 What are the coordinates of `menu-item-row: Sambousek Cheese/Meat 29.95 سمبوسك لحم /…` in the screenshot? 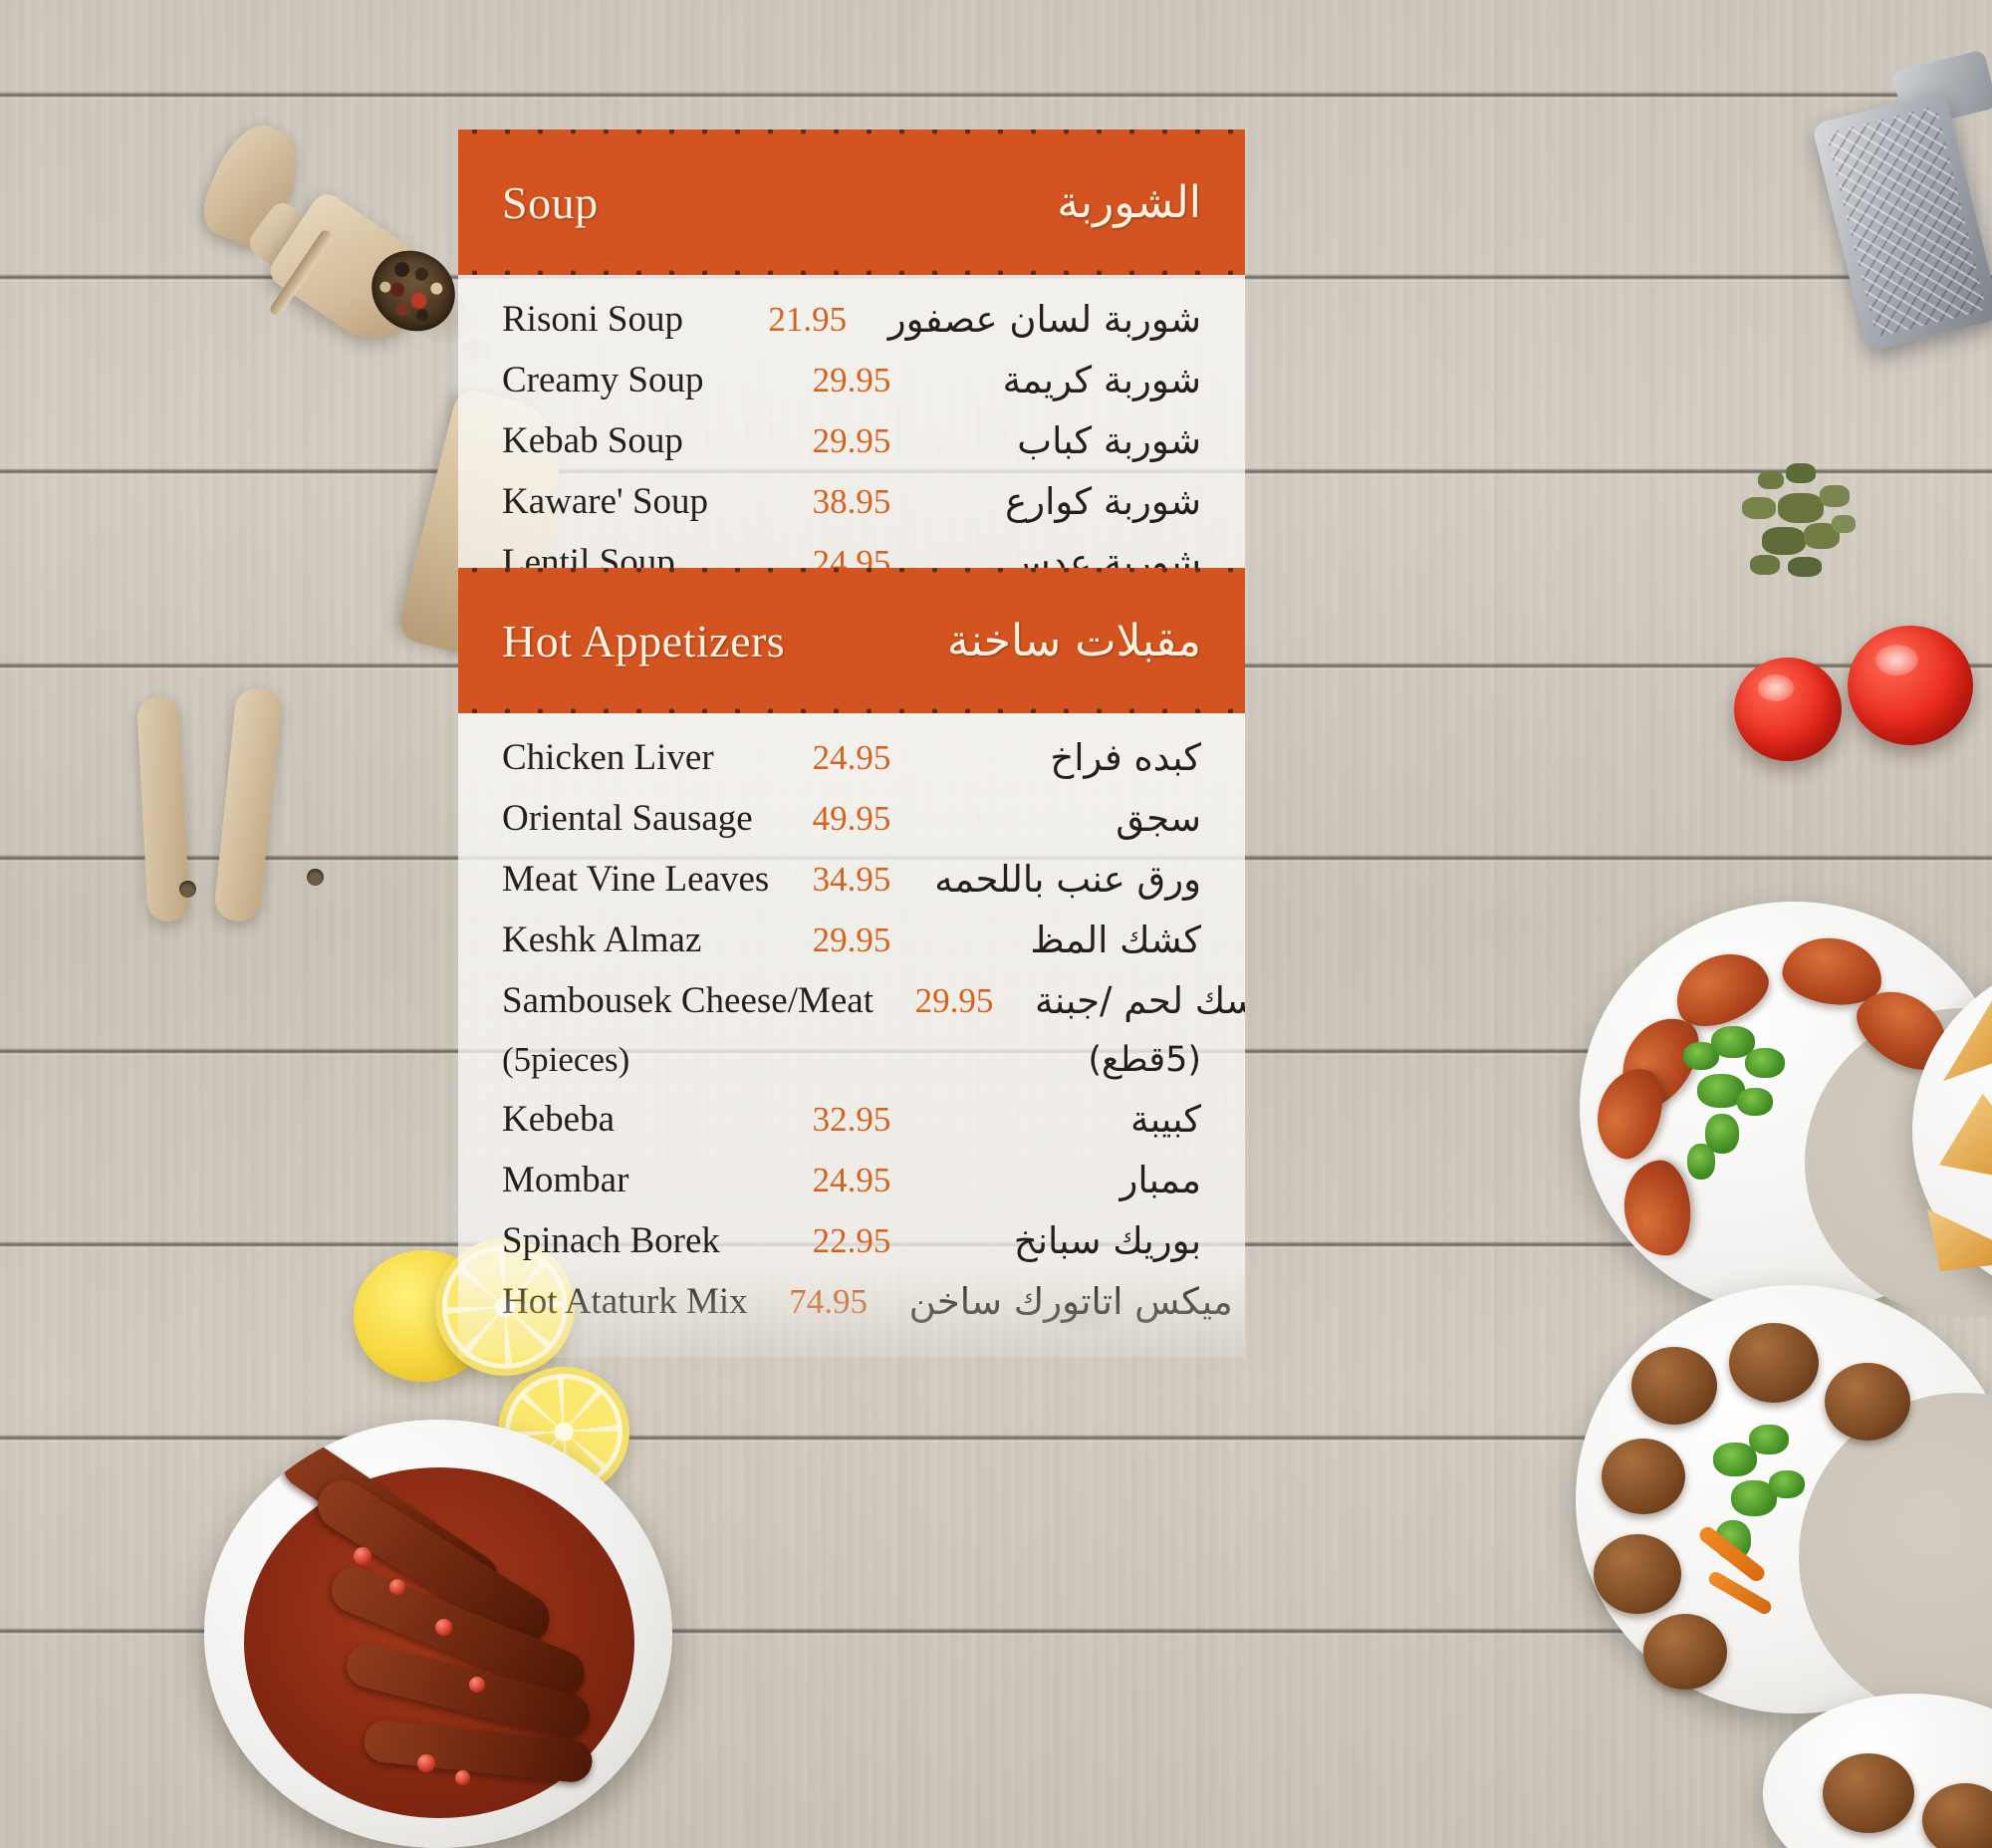 It's located at (921, 1001).